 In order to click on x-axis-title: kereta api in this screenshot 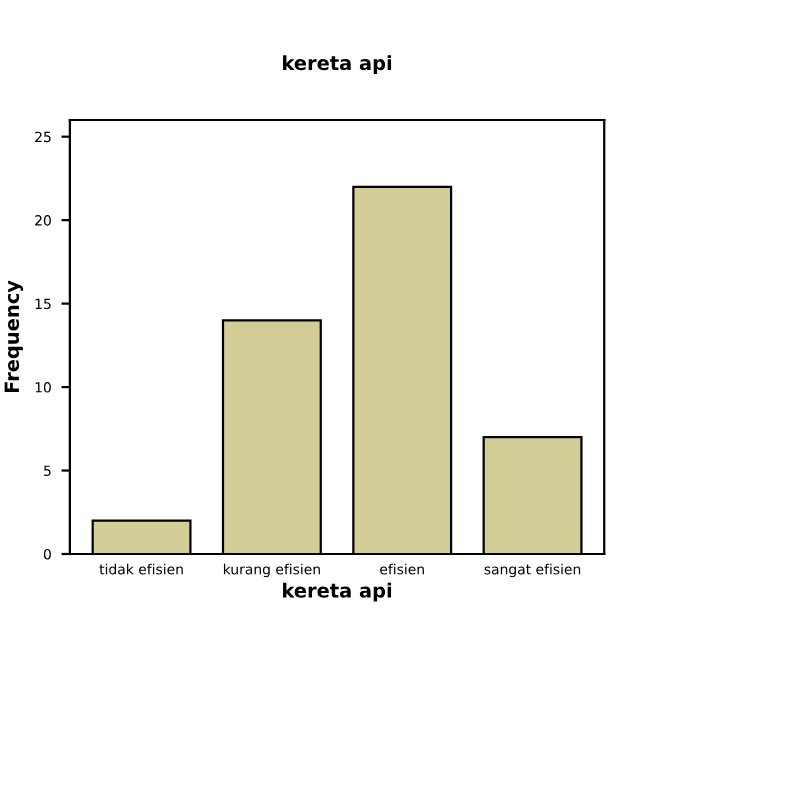, I will do `click(337, 592)`.